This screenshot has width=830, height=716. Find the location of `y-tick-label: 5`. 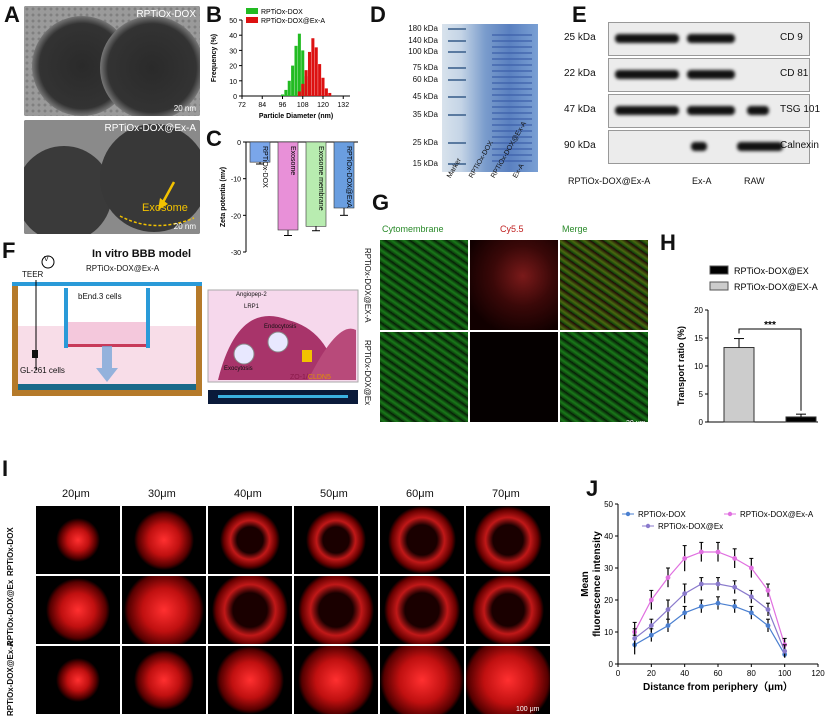

y-tick-label: 5 is located at coordinates (701, 394).